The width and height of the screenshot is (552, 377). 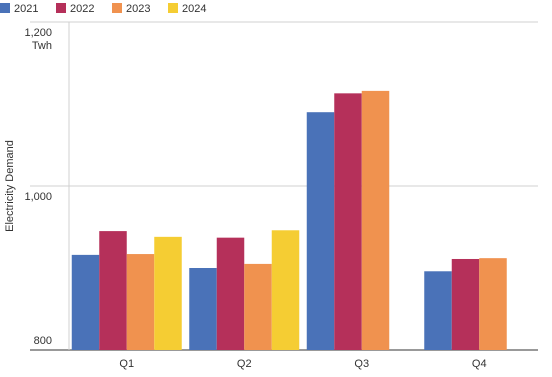 I want to click on y-axis-label: Electricity Demand, so click(x=10, y=186).